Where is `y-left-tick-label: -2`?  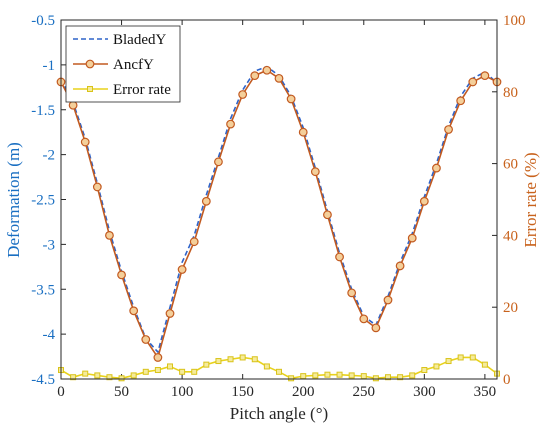
y-left-tick-label: -2 is located at coordinates (49, 156).